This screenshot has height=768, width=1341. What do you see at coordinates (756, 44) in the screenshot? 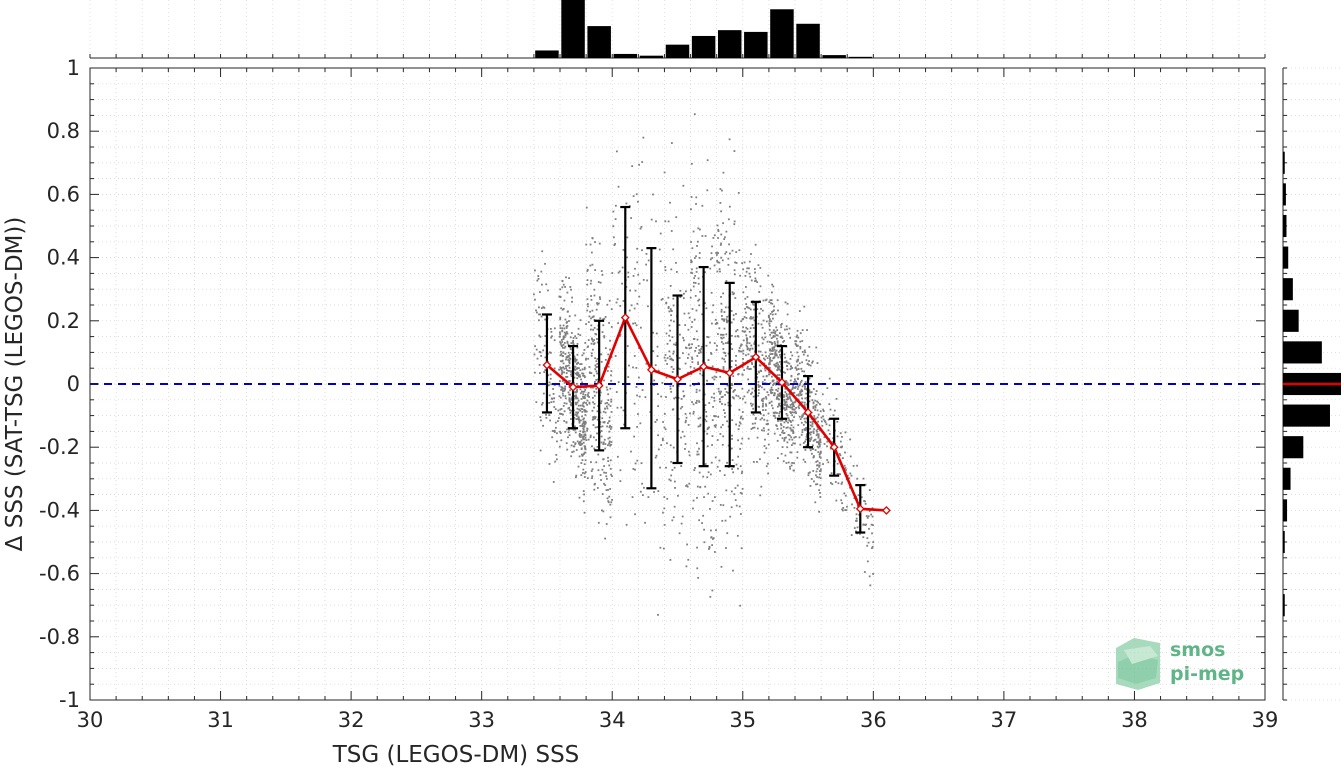
I see `top-histogram-bar` at bounding box center [756, 44].